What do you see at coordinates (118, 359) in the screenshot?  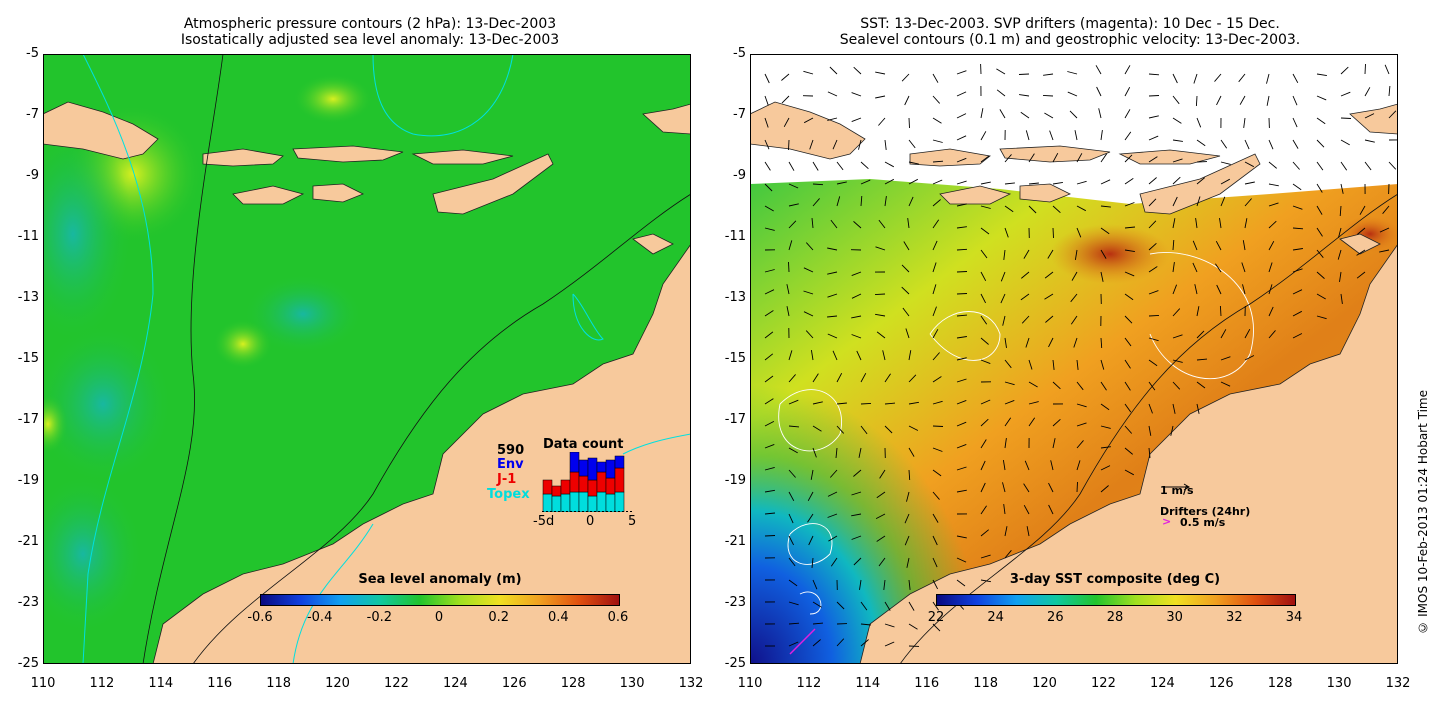 I see `pressure-contour` at bounding box center [118, 359].